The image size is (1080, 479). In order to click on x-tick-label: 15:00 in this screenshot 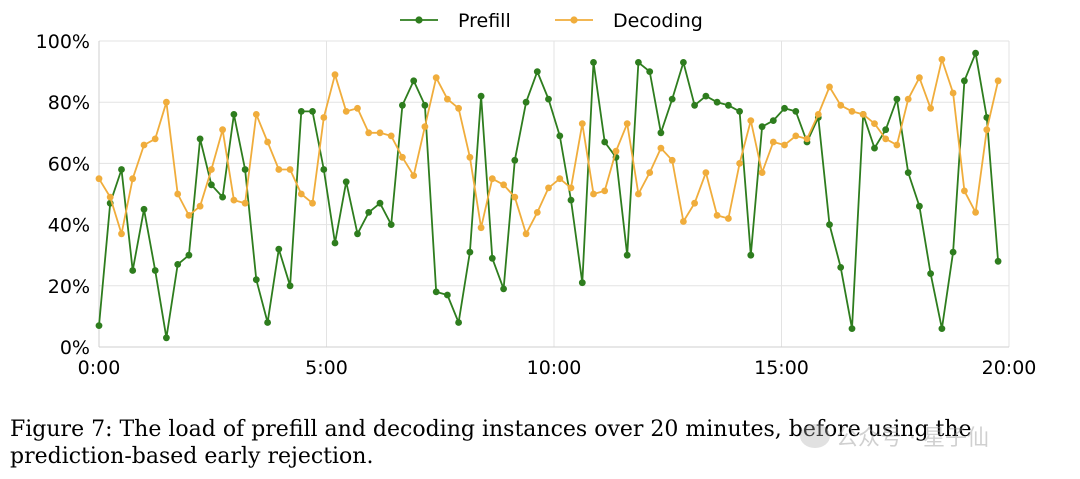, I will do `click(781, 368)`.